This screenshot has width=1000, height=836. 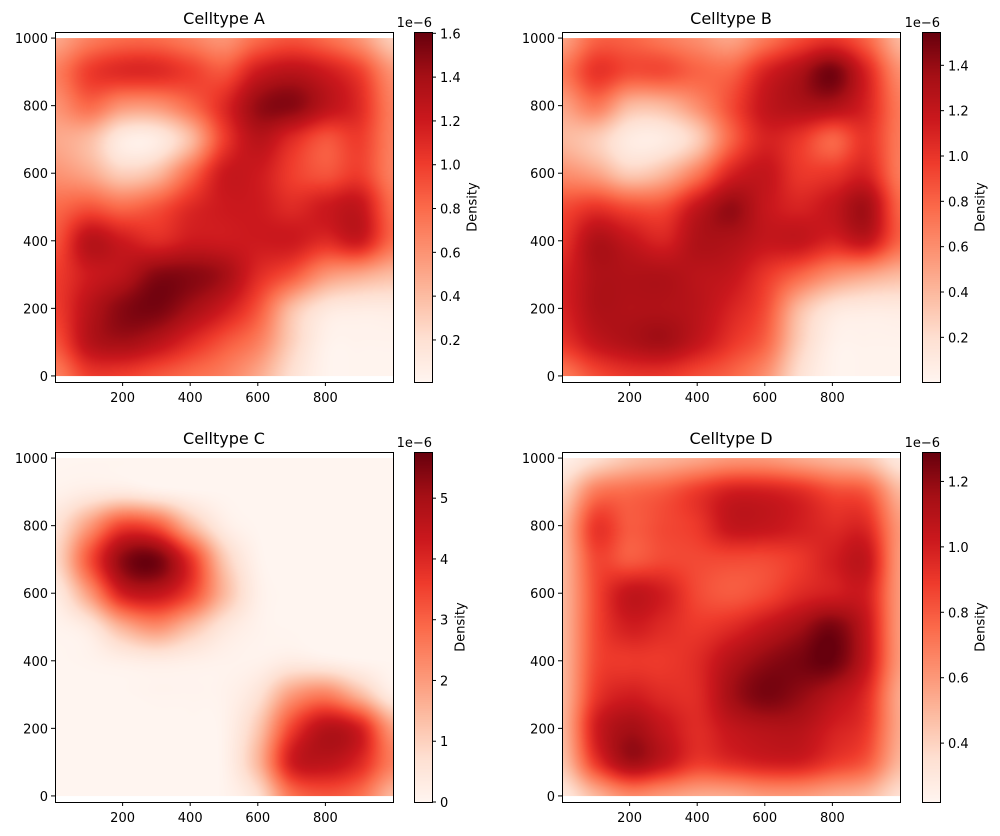 I want to click on colorbar-tick-label: 1, so click(x=444, y=742).